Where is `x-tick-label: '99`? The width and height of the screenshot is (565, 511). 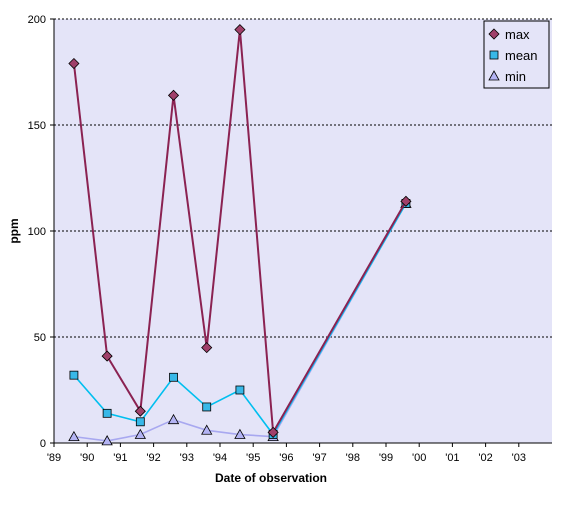 x-tick-label: '99 is located at coordinates (386, 458).